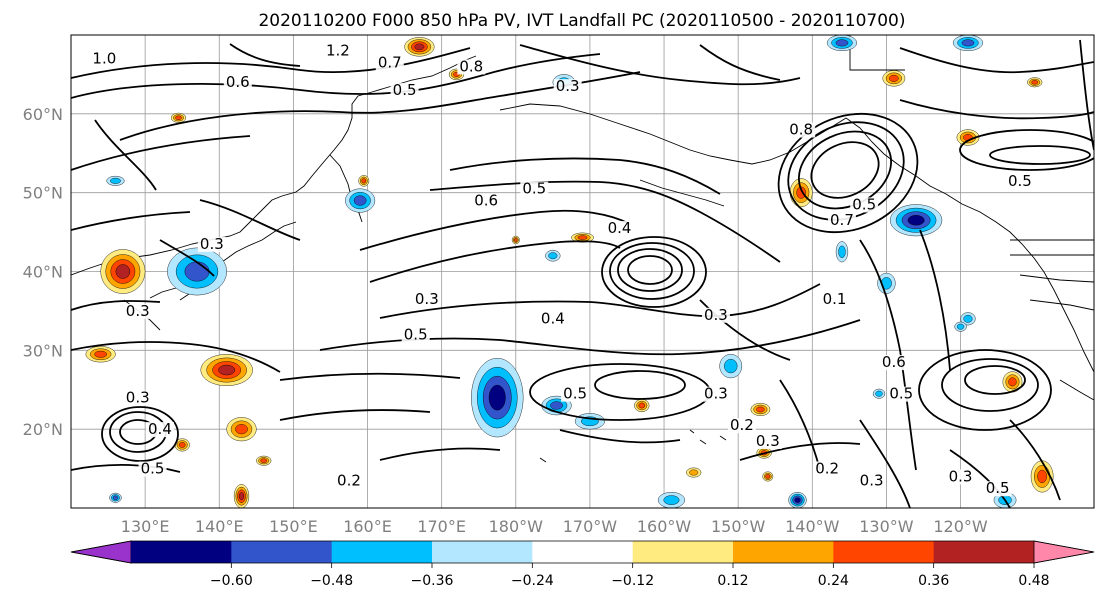  What do you see at coordinates (43, 350) in the screenshot?
I see `lat-label-1: 30°N` at bounding box center [43, 350].